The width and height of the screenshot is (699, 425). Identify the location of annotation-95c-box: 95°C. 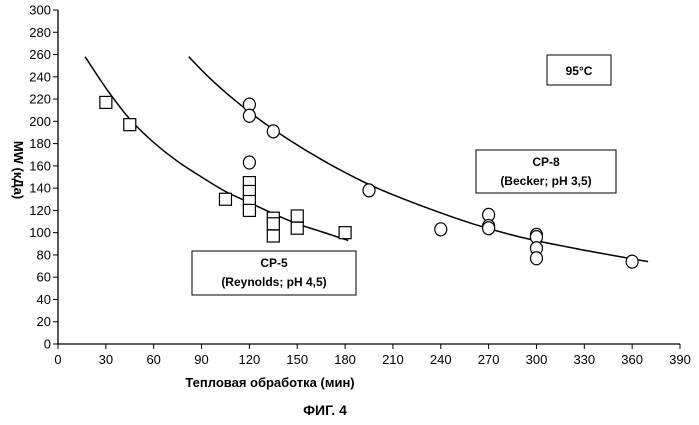
(579, 70).